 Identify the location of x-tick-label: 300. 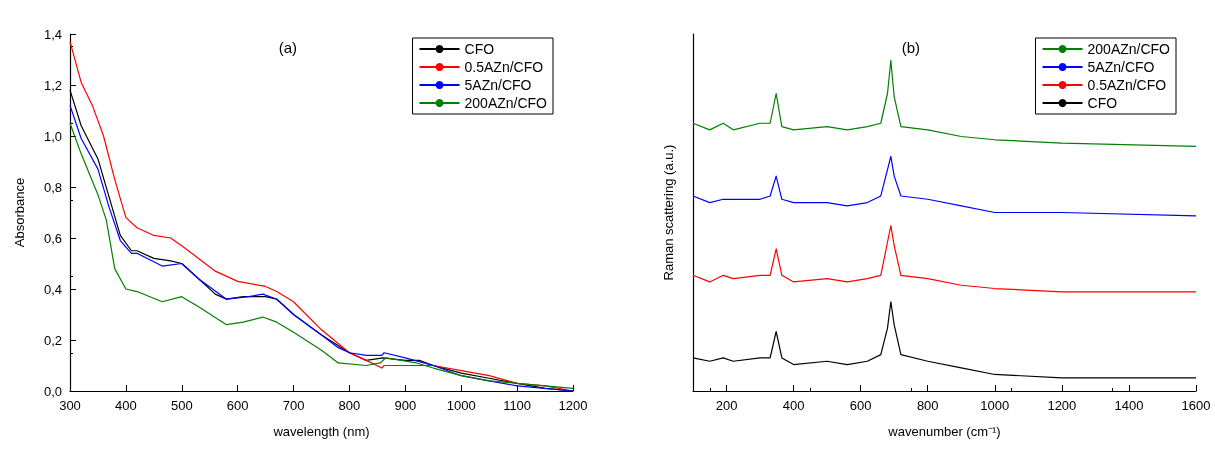
(70, 405).